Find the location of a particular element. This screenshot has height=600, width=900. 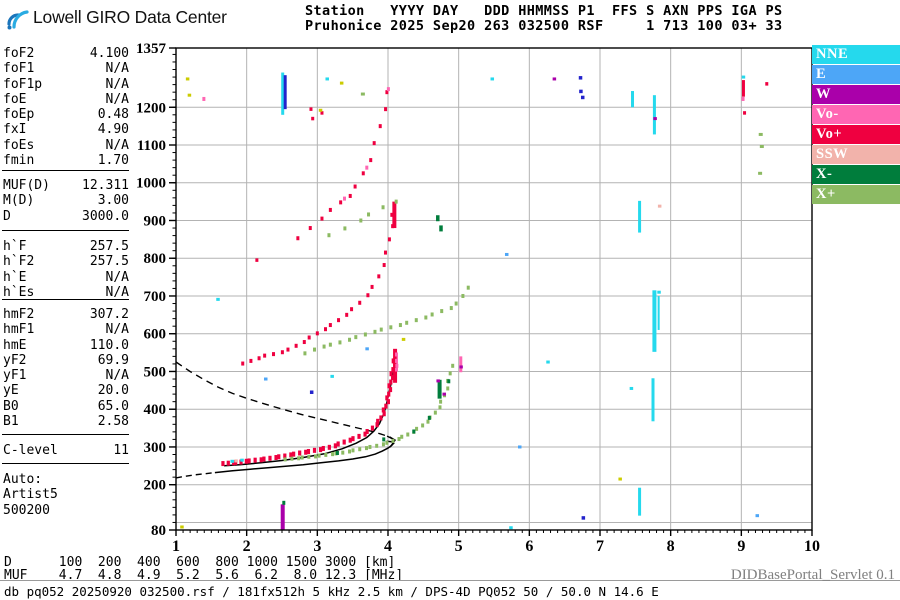

param-row-hEs: h`Es N/A is located at coordinates (66, 292).